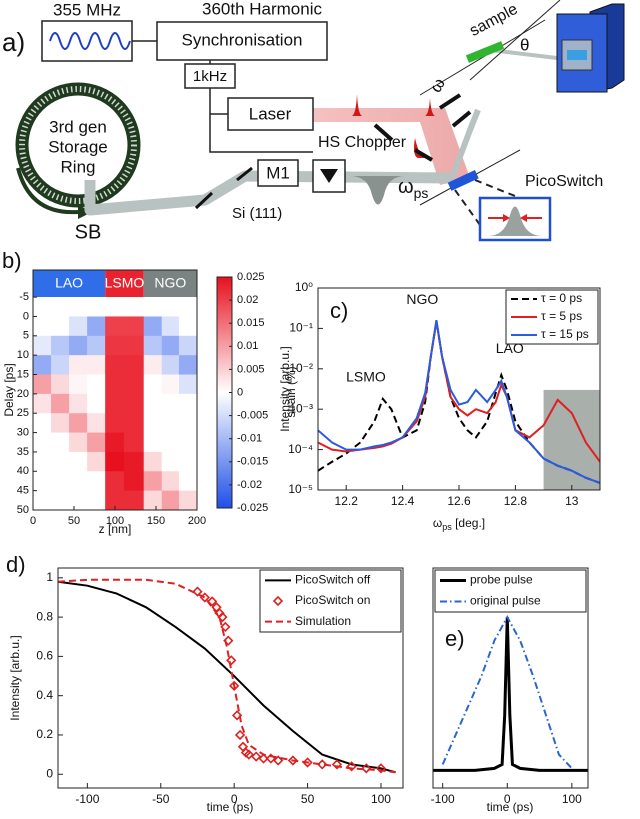  What do you see at coordinates (505, 601) in the screenshot?
I see `legend-label: original pulse` at bounding box center [505, 601].